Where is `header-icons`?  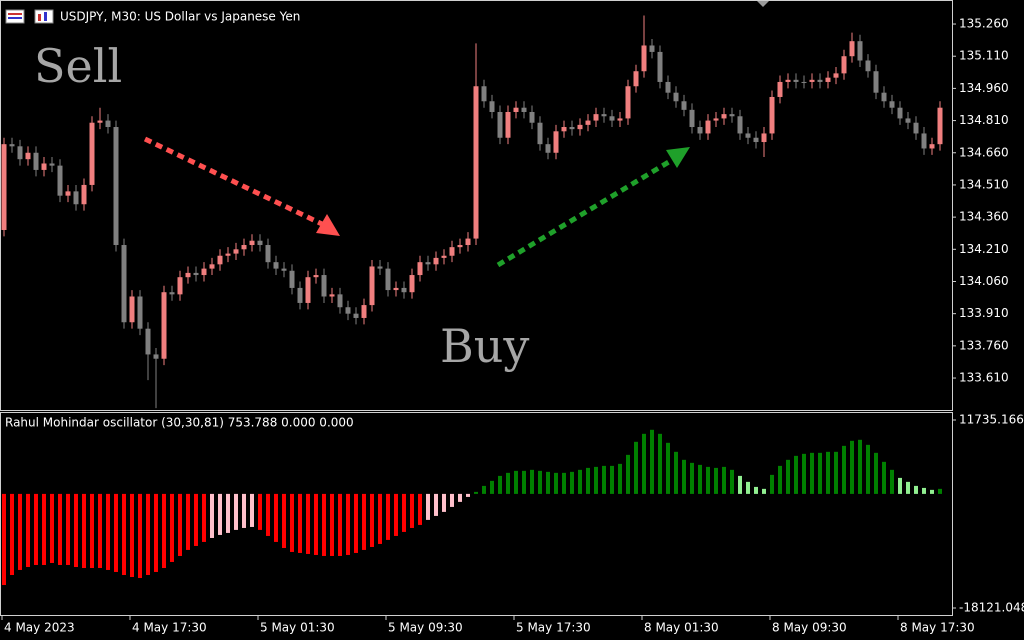 header-icons is located at coordinates (29, 16).